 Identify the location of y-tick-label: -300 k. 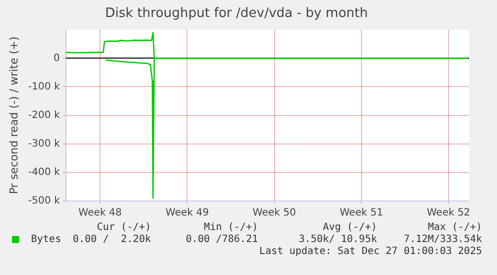
(44, 144).